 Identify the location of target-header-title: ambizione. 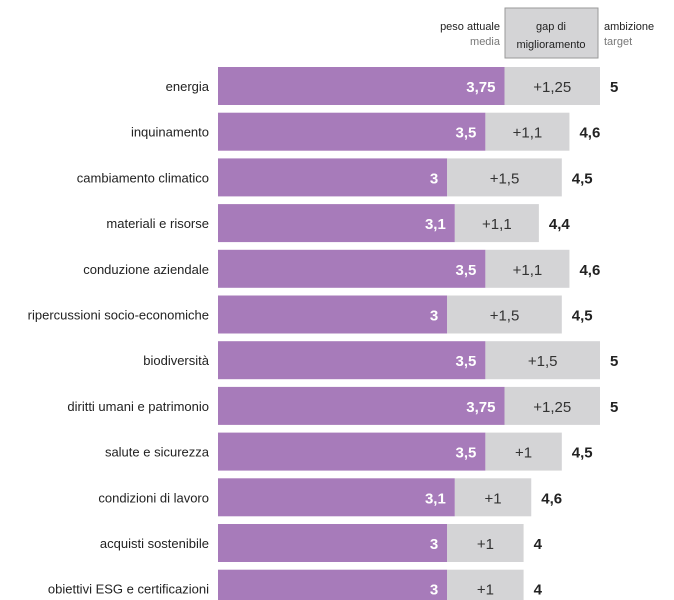
(629, 27).